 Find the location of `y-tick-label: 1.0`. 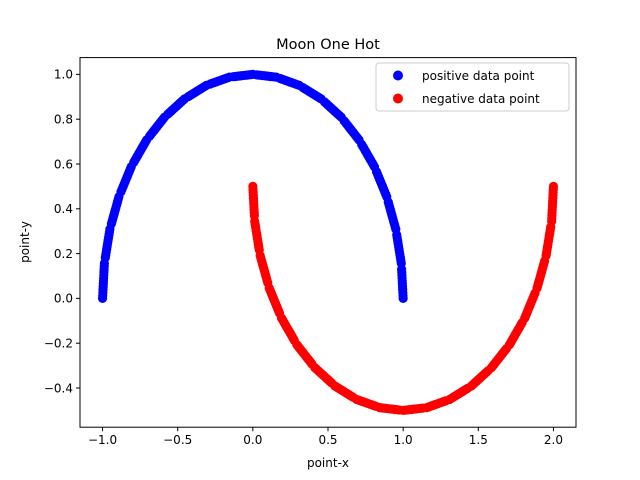

y-tick-label: 1.0 is located at coordinates (63, 75).